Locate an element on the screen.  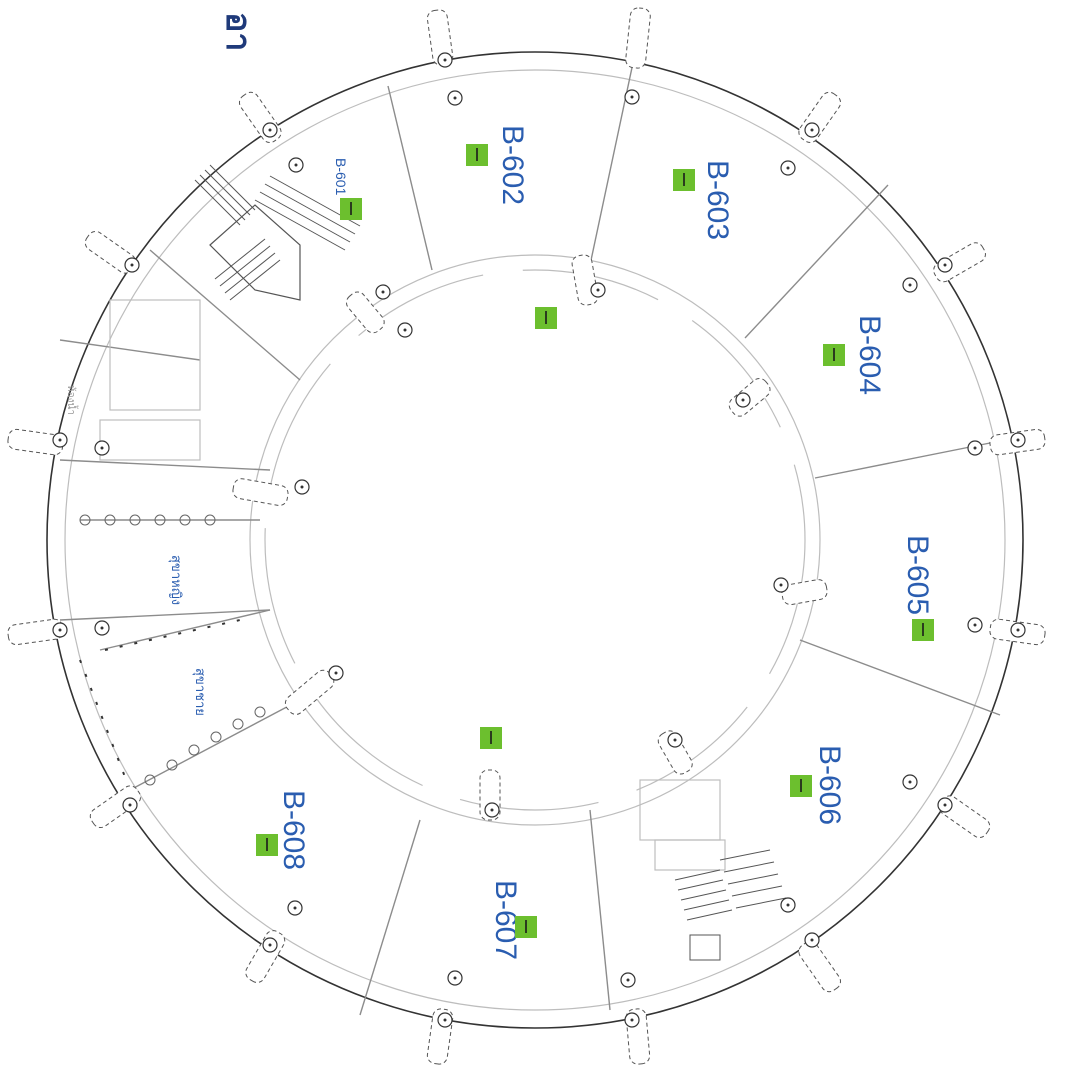
toilet-small-label: ห้องน้ำ is located at coordinates (72, 400).